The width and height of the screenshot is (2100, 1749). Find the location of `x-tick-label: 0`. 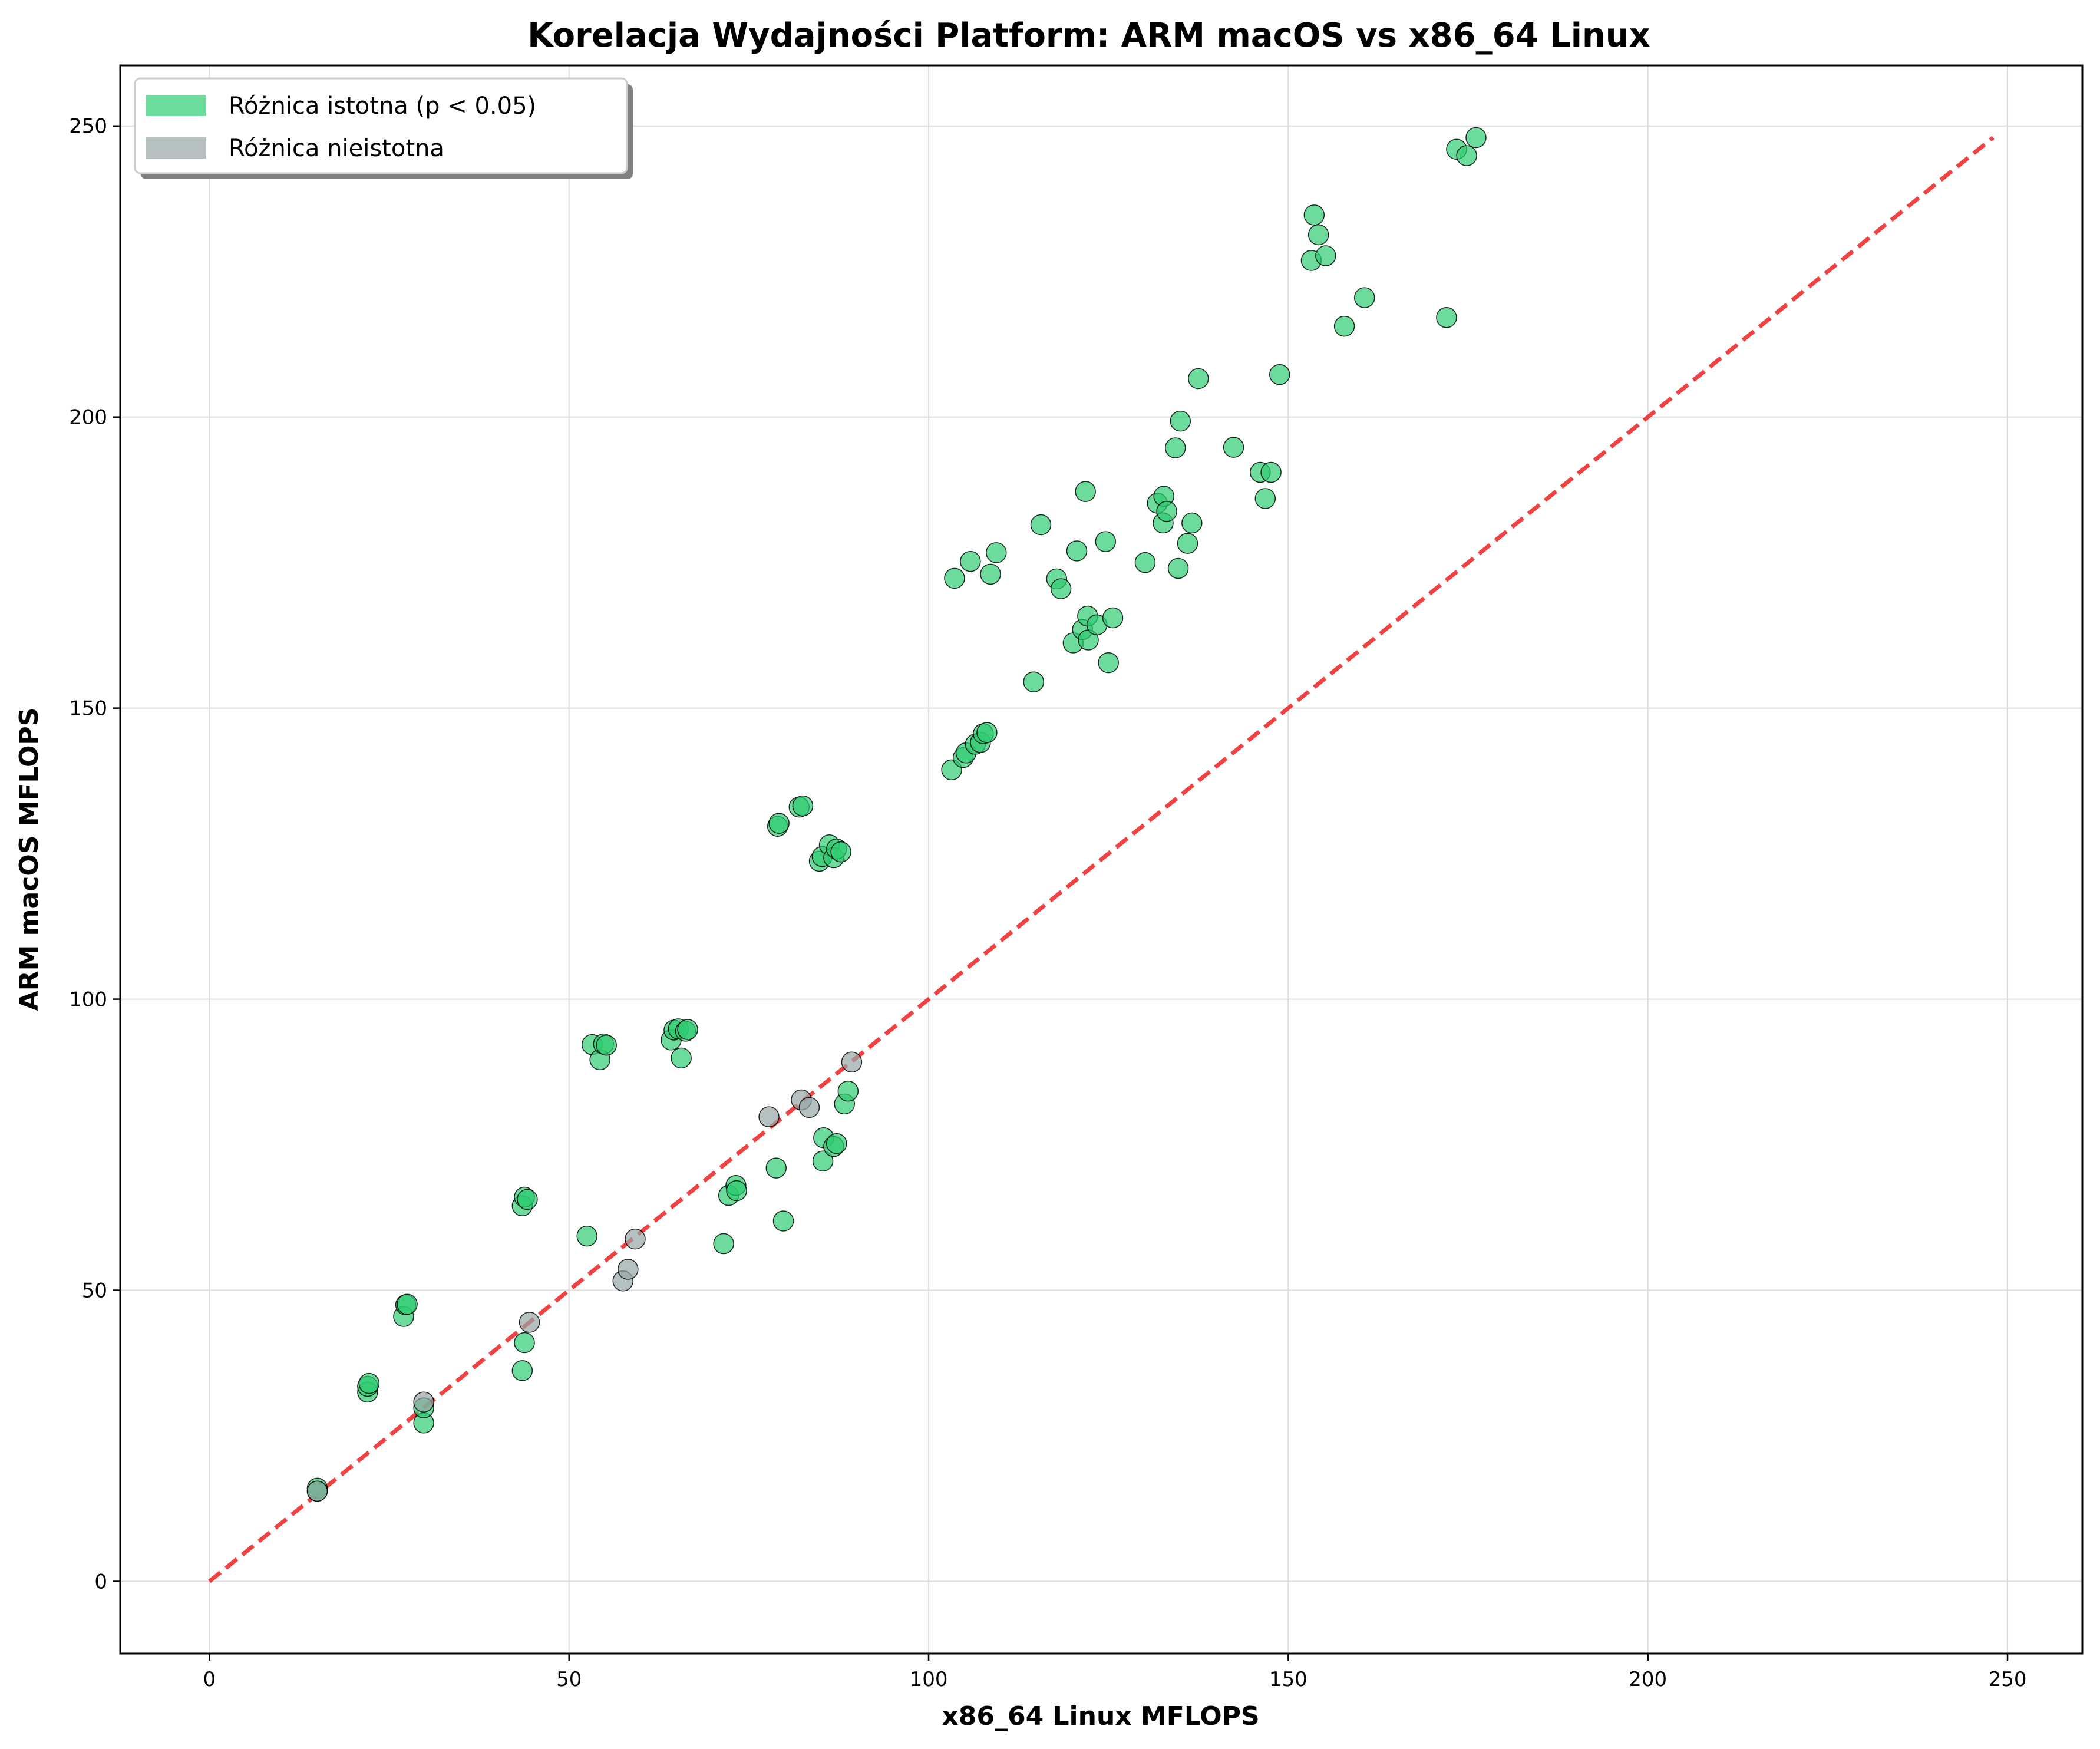

x-tick-label: 0 is located at coordinates (209, 1679).